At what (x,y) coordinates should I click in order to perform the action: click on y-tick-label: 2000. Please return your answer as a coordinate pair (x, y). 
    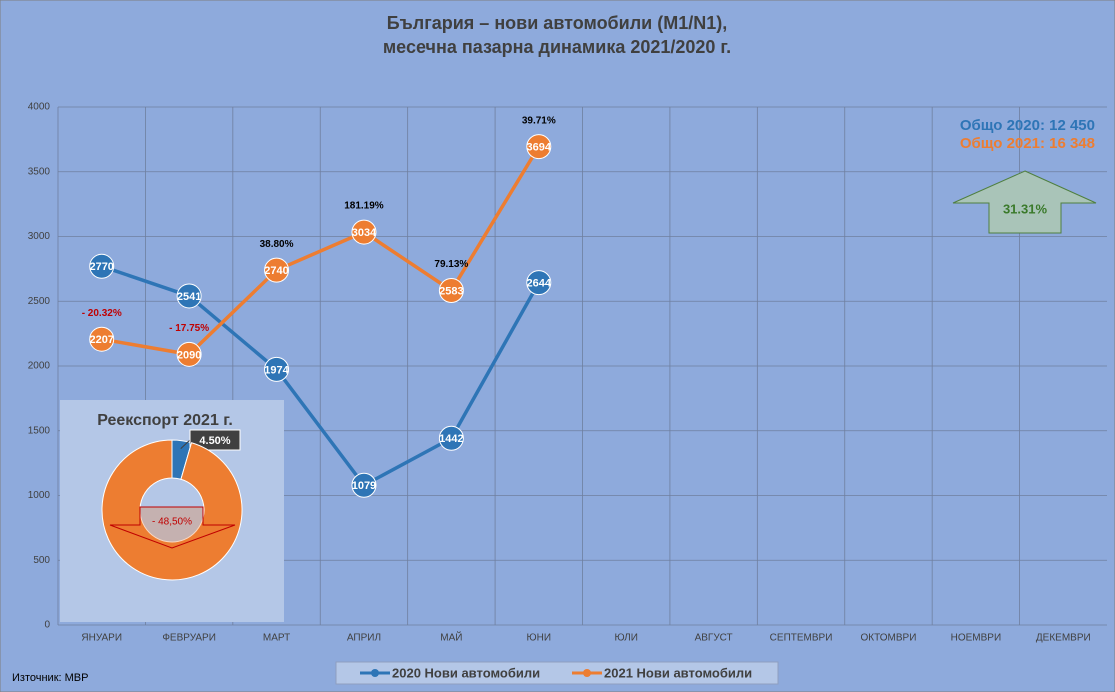
    Looking at the image, I should click on (39, 366).